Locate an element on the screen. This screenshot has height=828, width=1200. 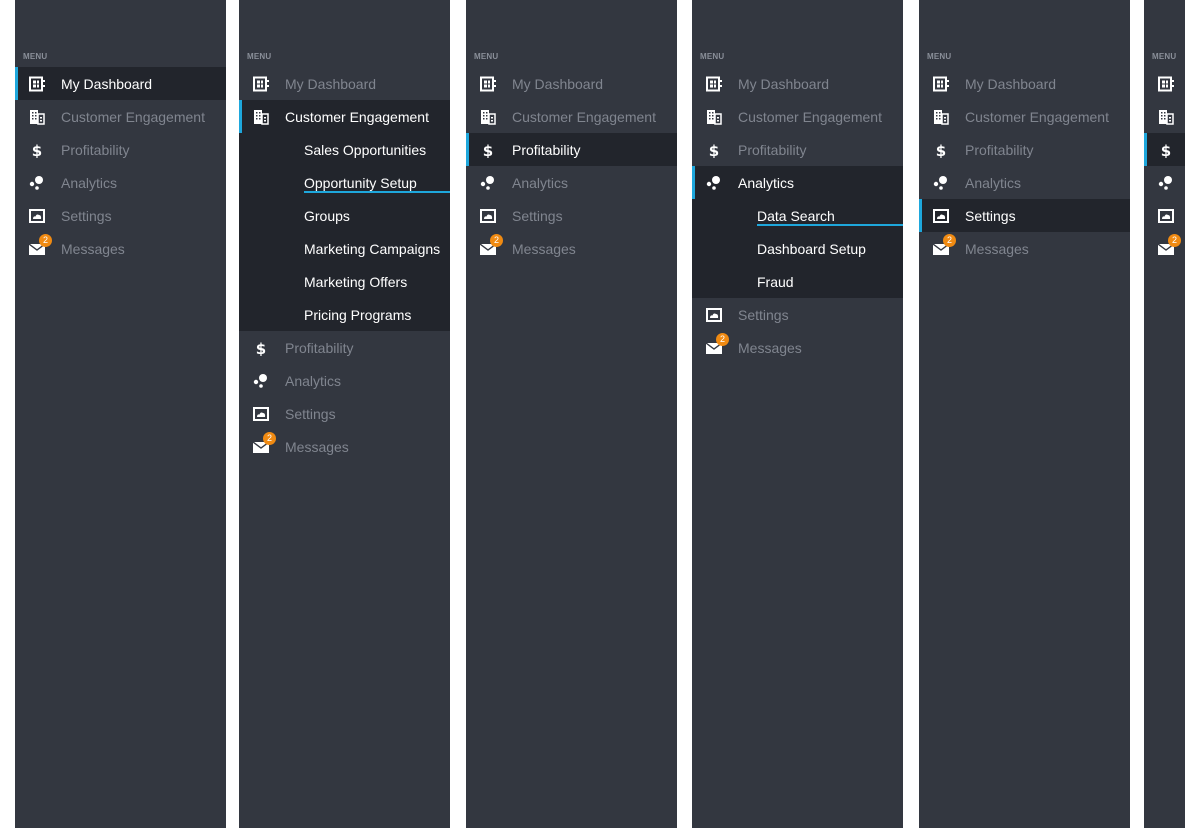
submenu-item-pricing-programs: Pricing Programs is located at coordinates (358, 314).